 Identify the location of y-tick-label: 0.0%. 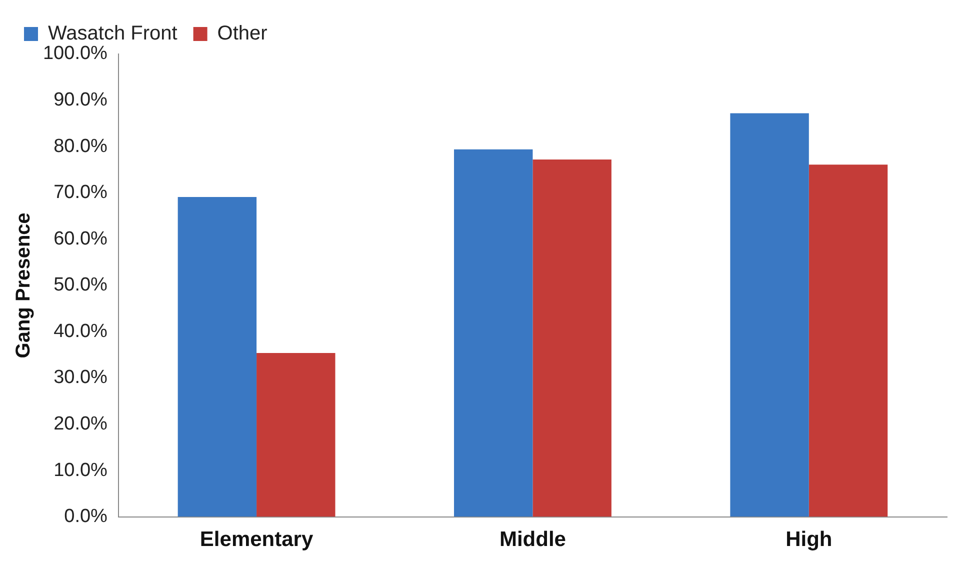
(86, 517).